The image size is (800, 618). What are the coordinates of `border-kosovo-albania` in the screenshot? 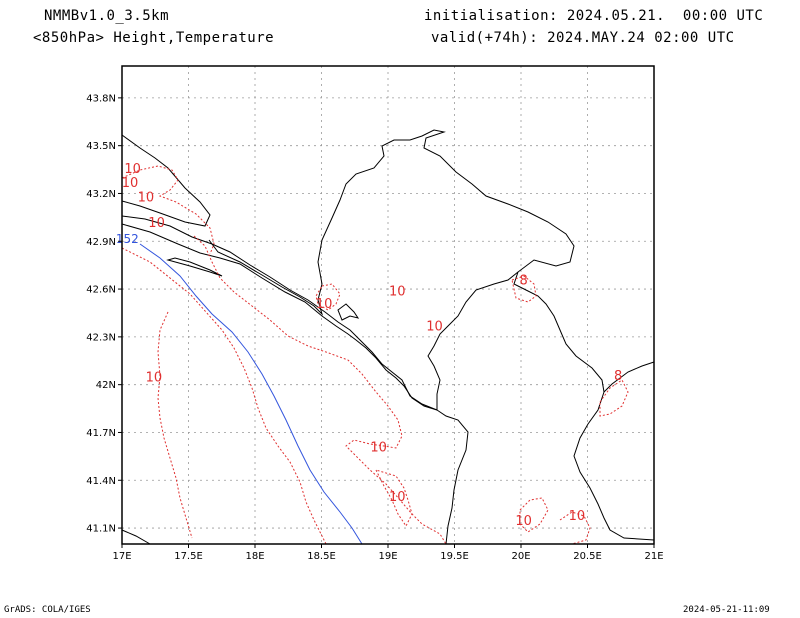 It's located at (614, 466).